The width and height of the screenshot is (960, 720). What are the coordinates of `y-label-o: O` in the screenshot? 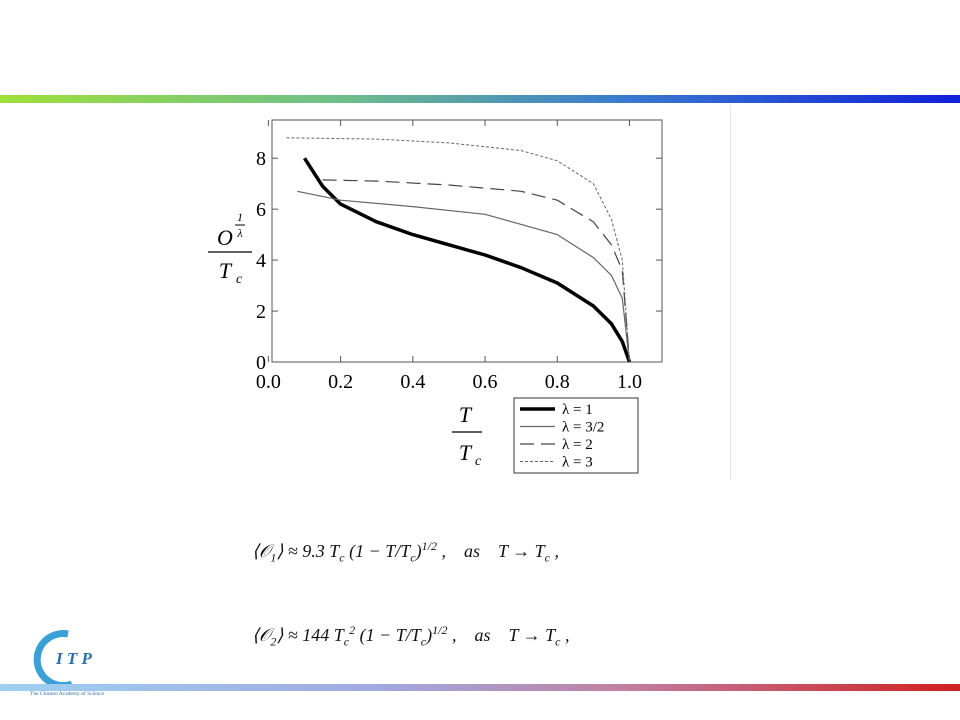 It's located at (225, 237).